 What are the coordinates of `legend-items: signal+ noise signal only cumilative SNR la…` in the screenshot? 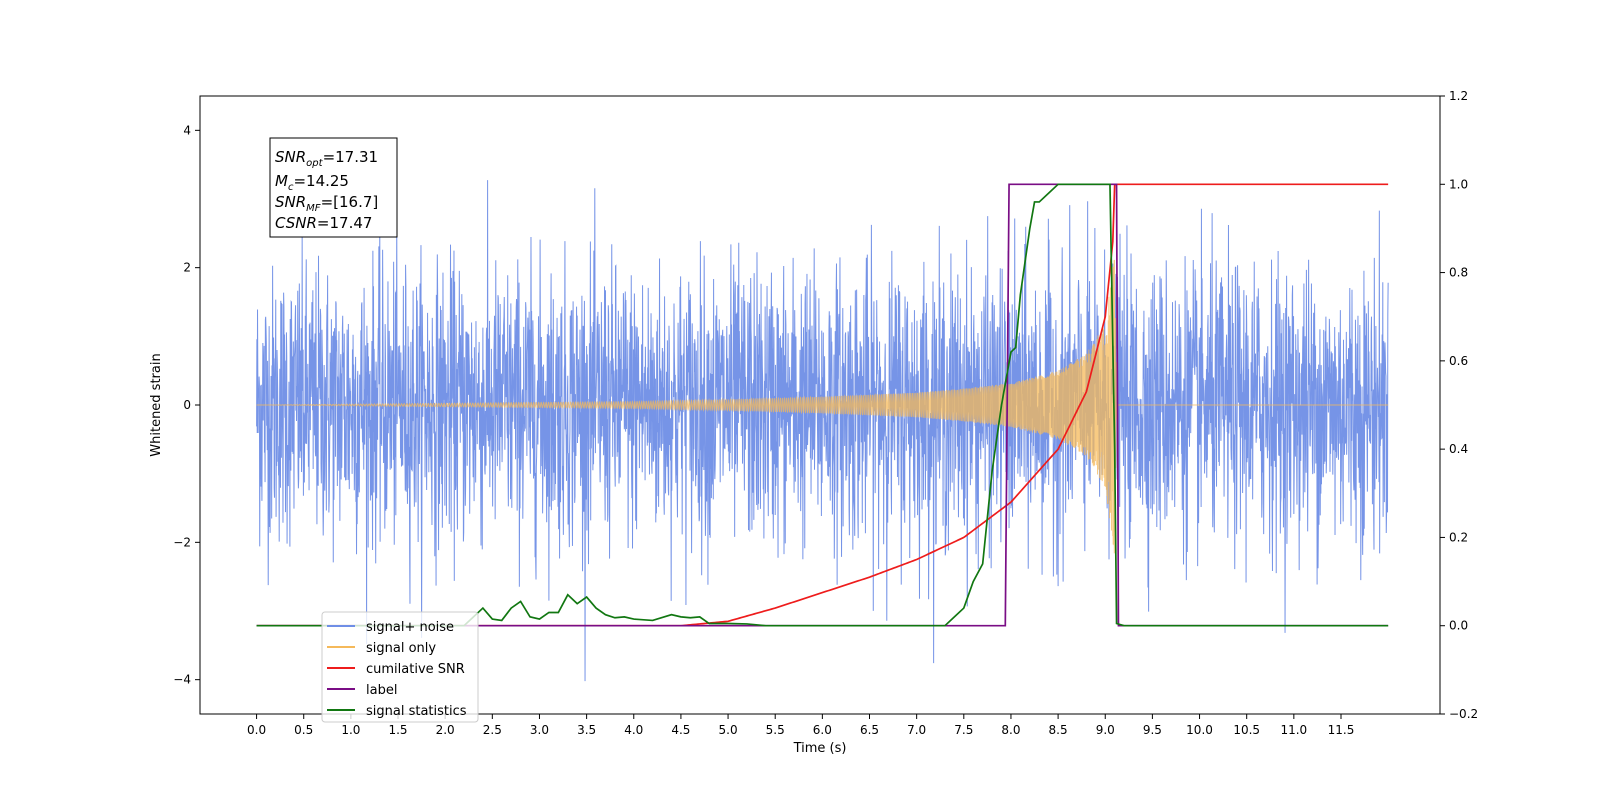 It's located at (397, 669).